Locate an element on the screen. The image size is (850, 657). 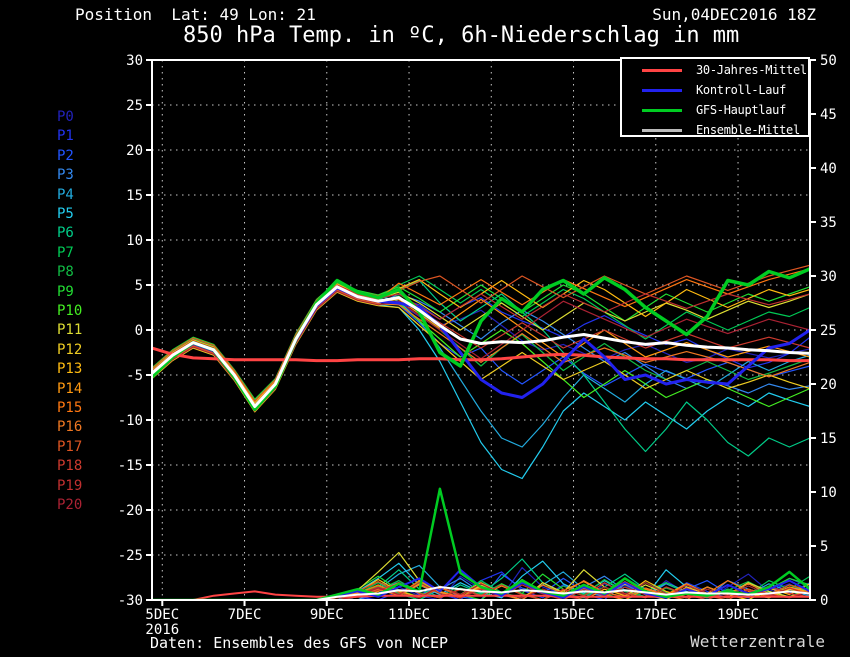
precip-series-P20 is located at coordinates (481, 591).